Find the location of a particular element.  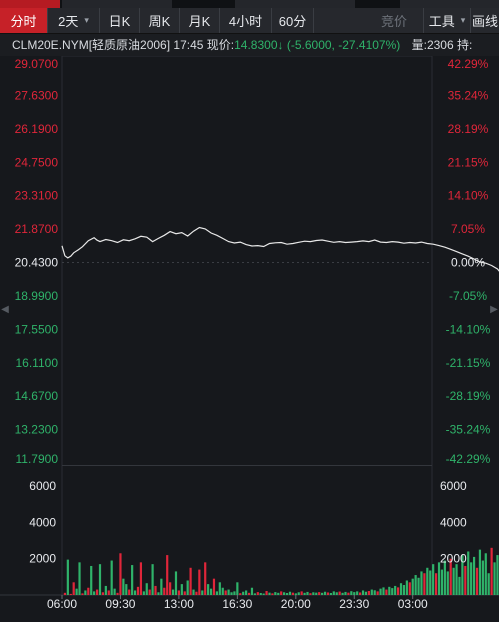

tab-weekly-k: 周K is located at coordinates (160, 20).